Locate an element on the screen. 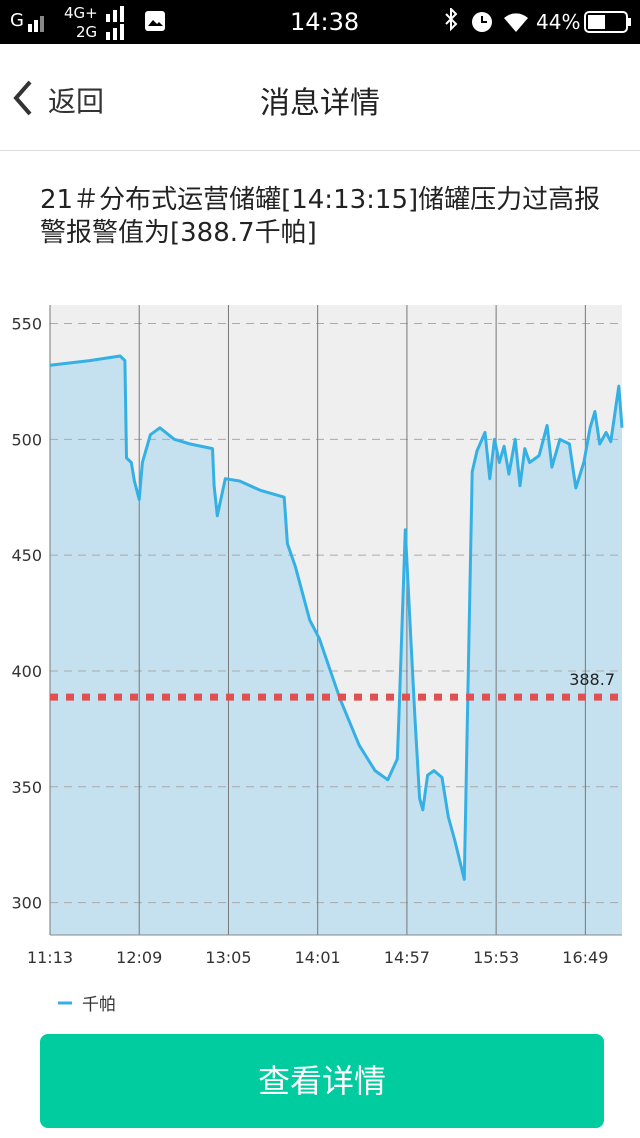 This screenshot has width=640, height=1138. y-tick-label: 400 is located at coordinates (26, 671).